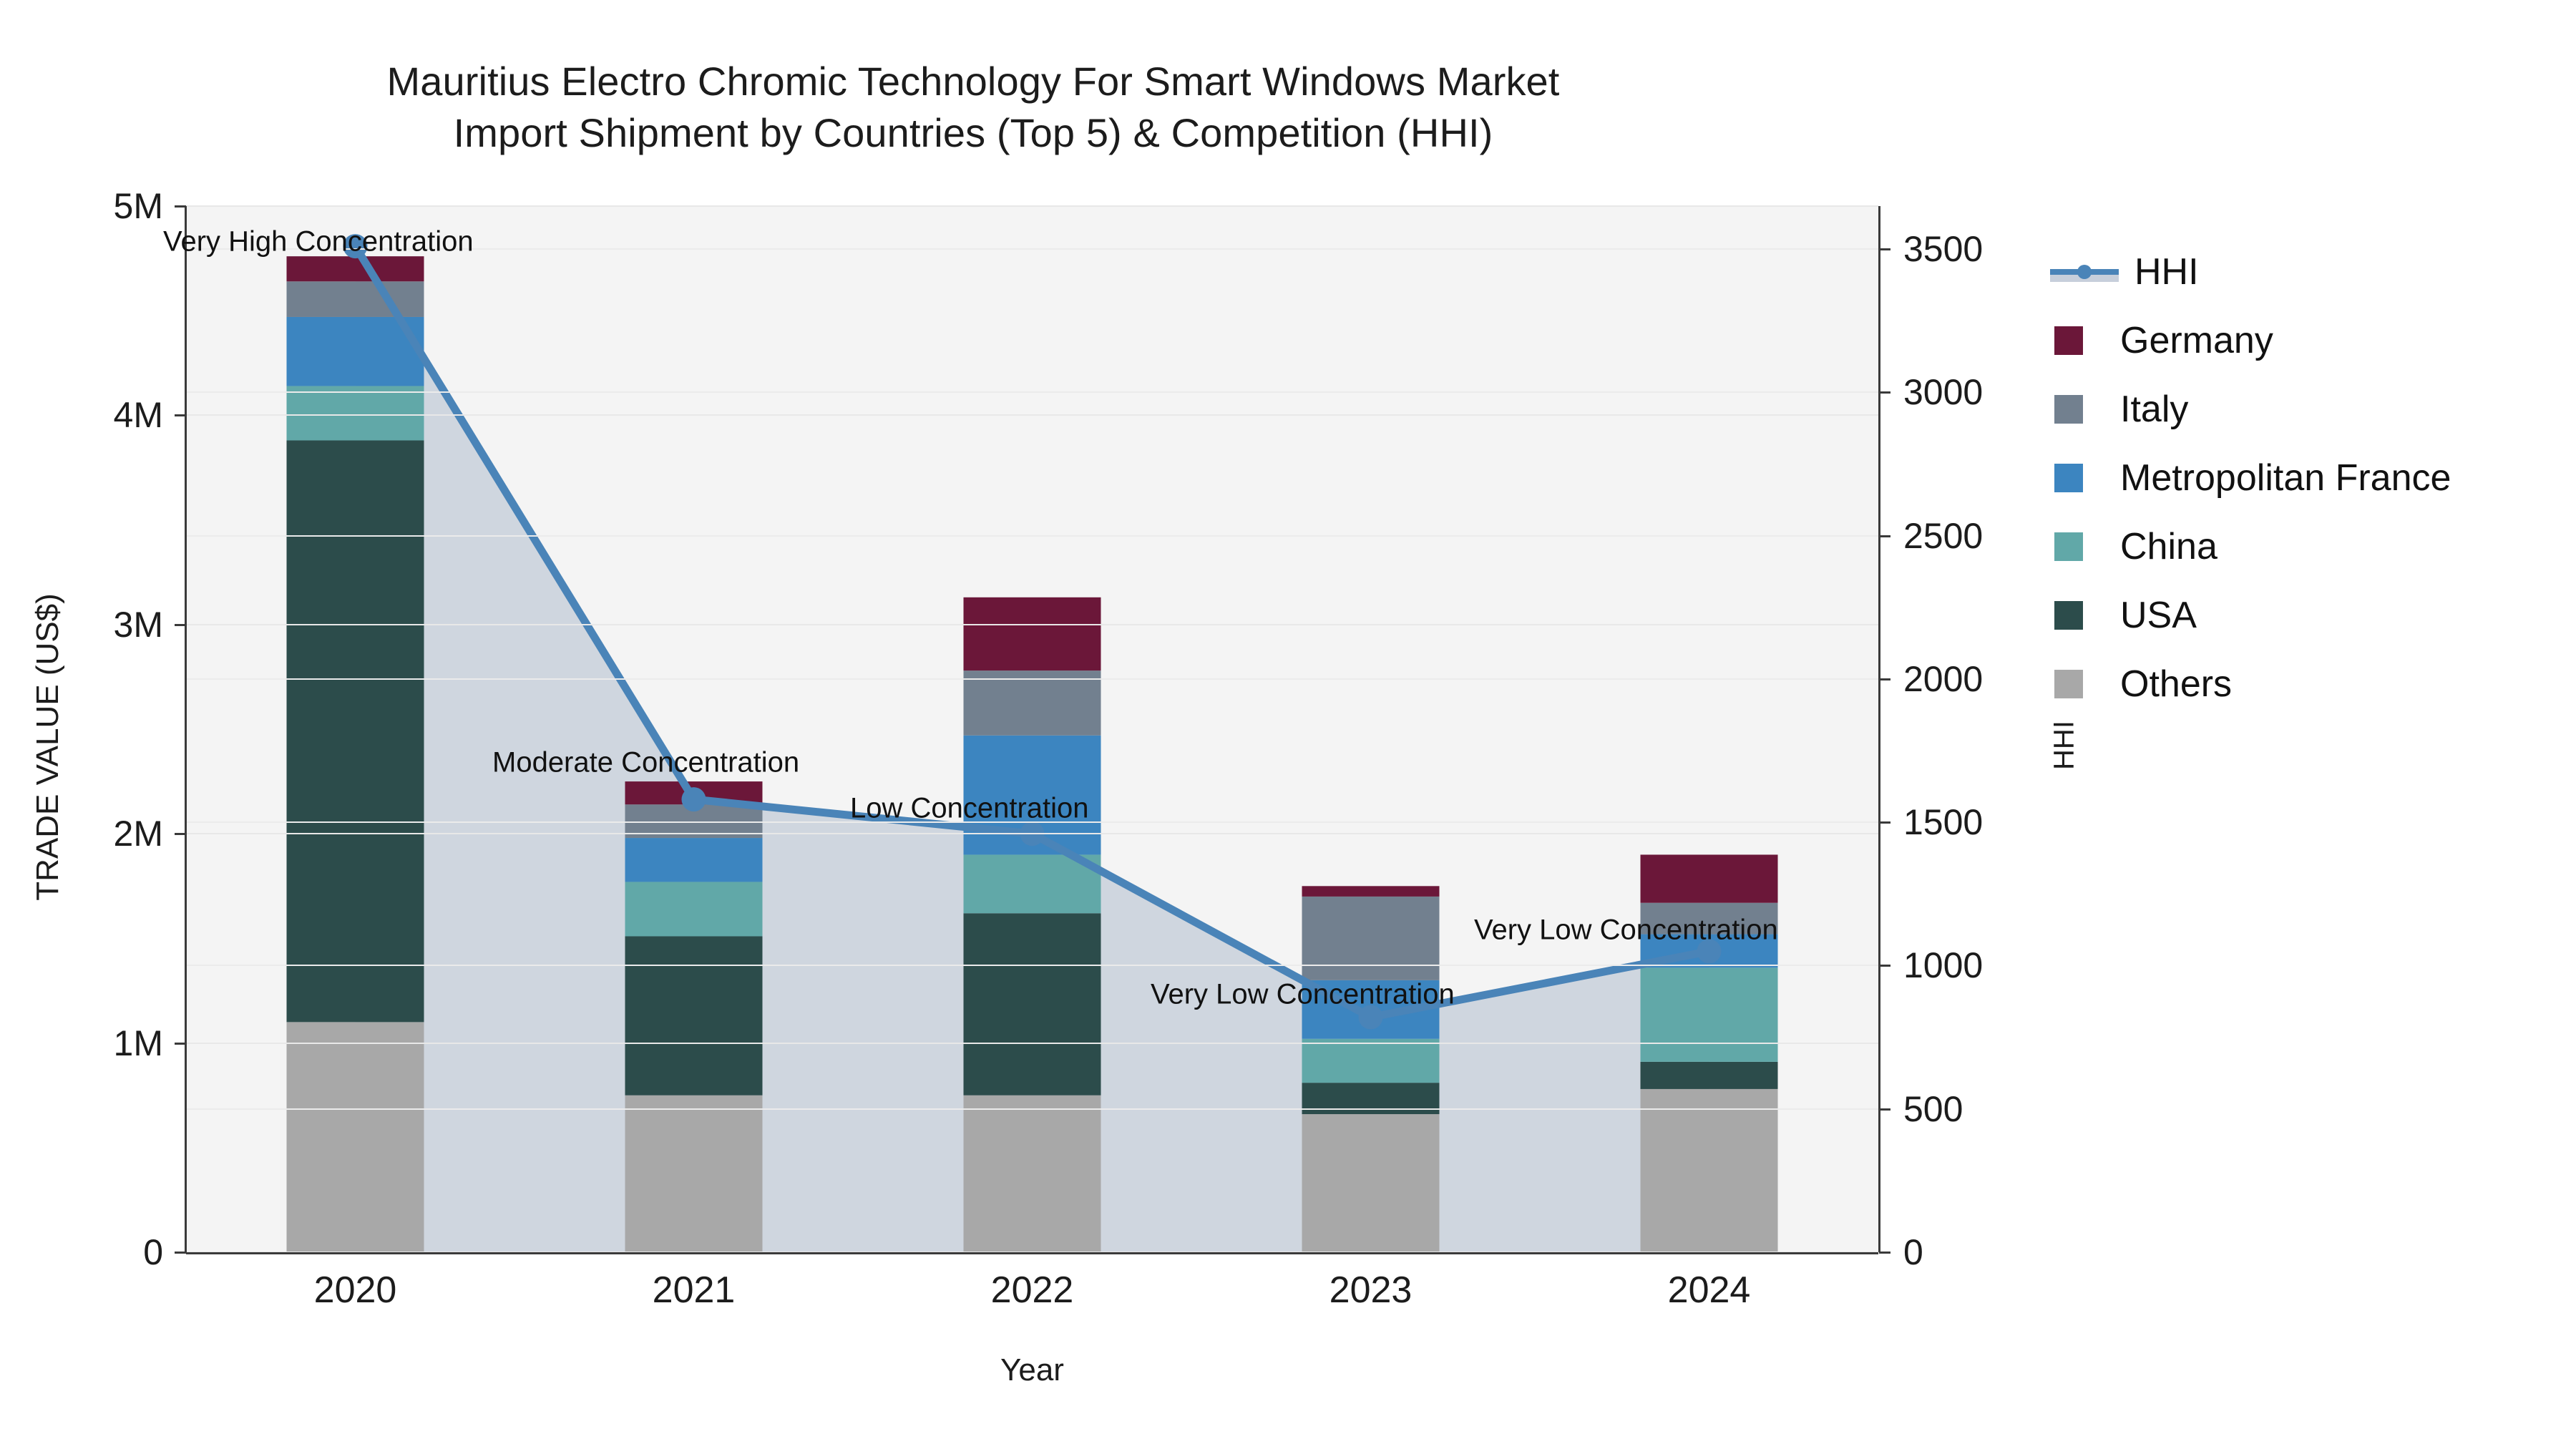  Describe the element at coordinates (1879, 729) in the screenshot. I see `y-axis-right-line` at that location.